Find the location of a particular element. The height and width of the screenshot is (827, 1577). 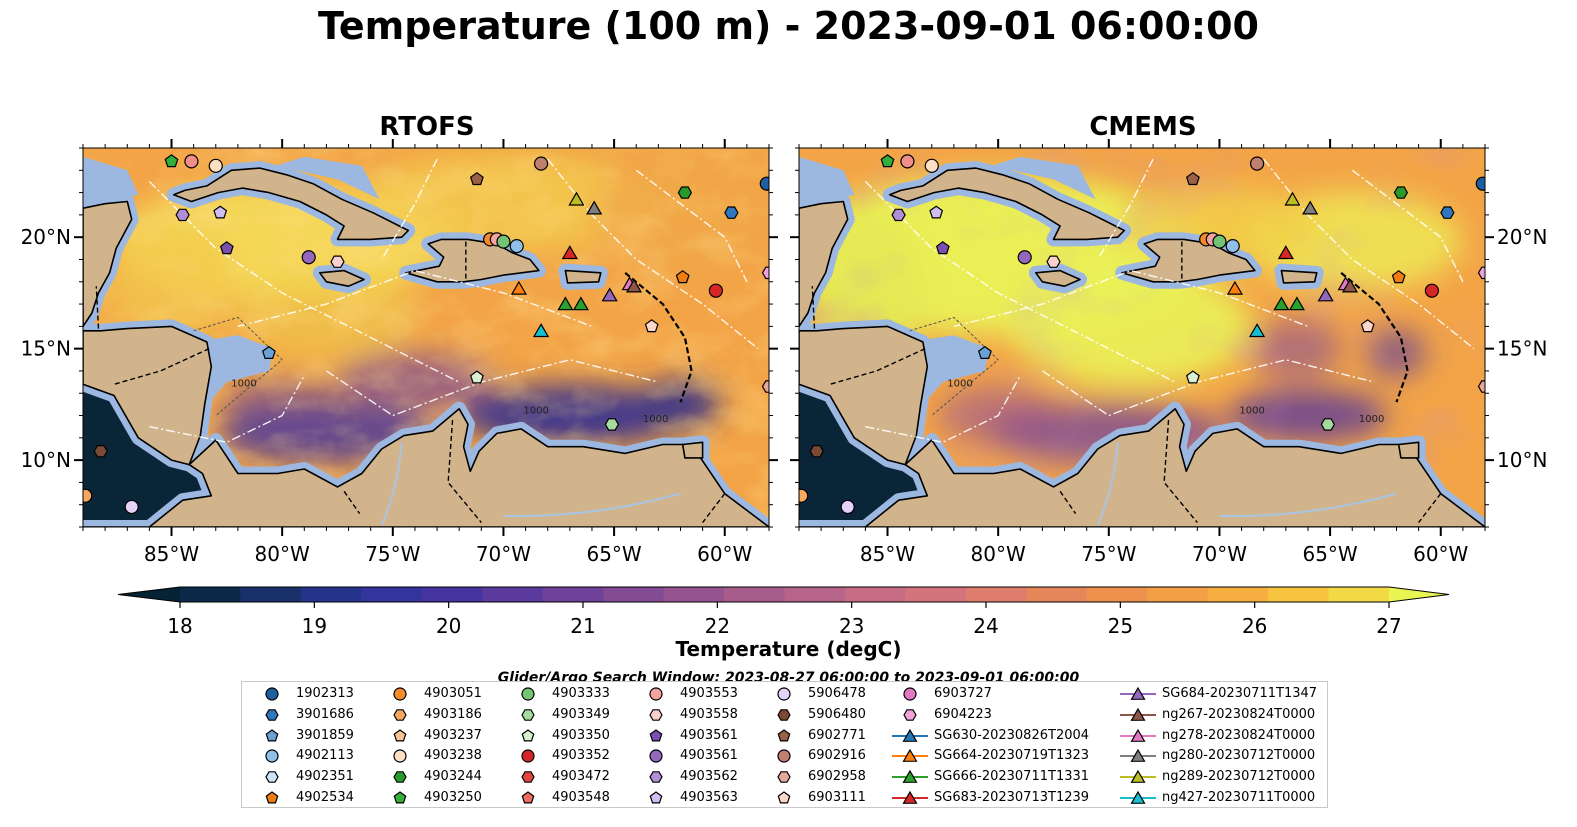

lat-tick-label: 10°N is located at coordinates (1522, 460).